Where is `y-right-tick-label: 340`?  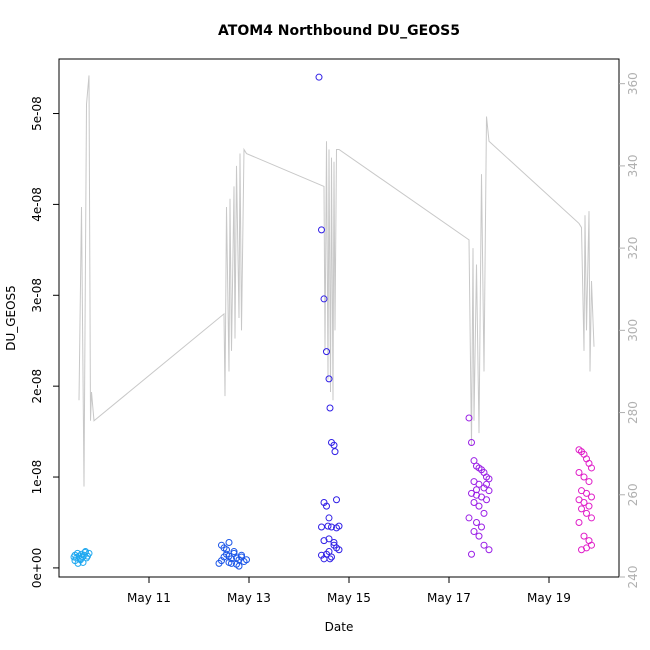 y-right-tick-label: 340 is located at coordinates (633, 165).